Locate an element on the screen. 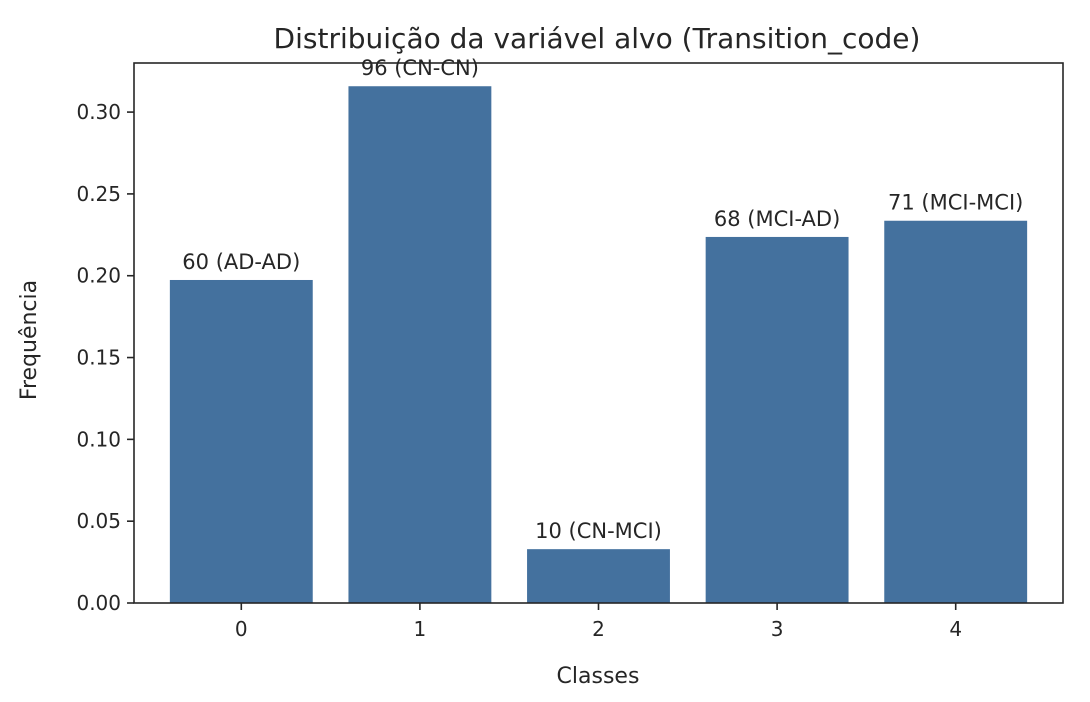 The image size is (1090, 702). x-tick-label: 0 is located at coordinates (241, 629).